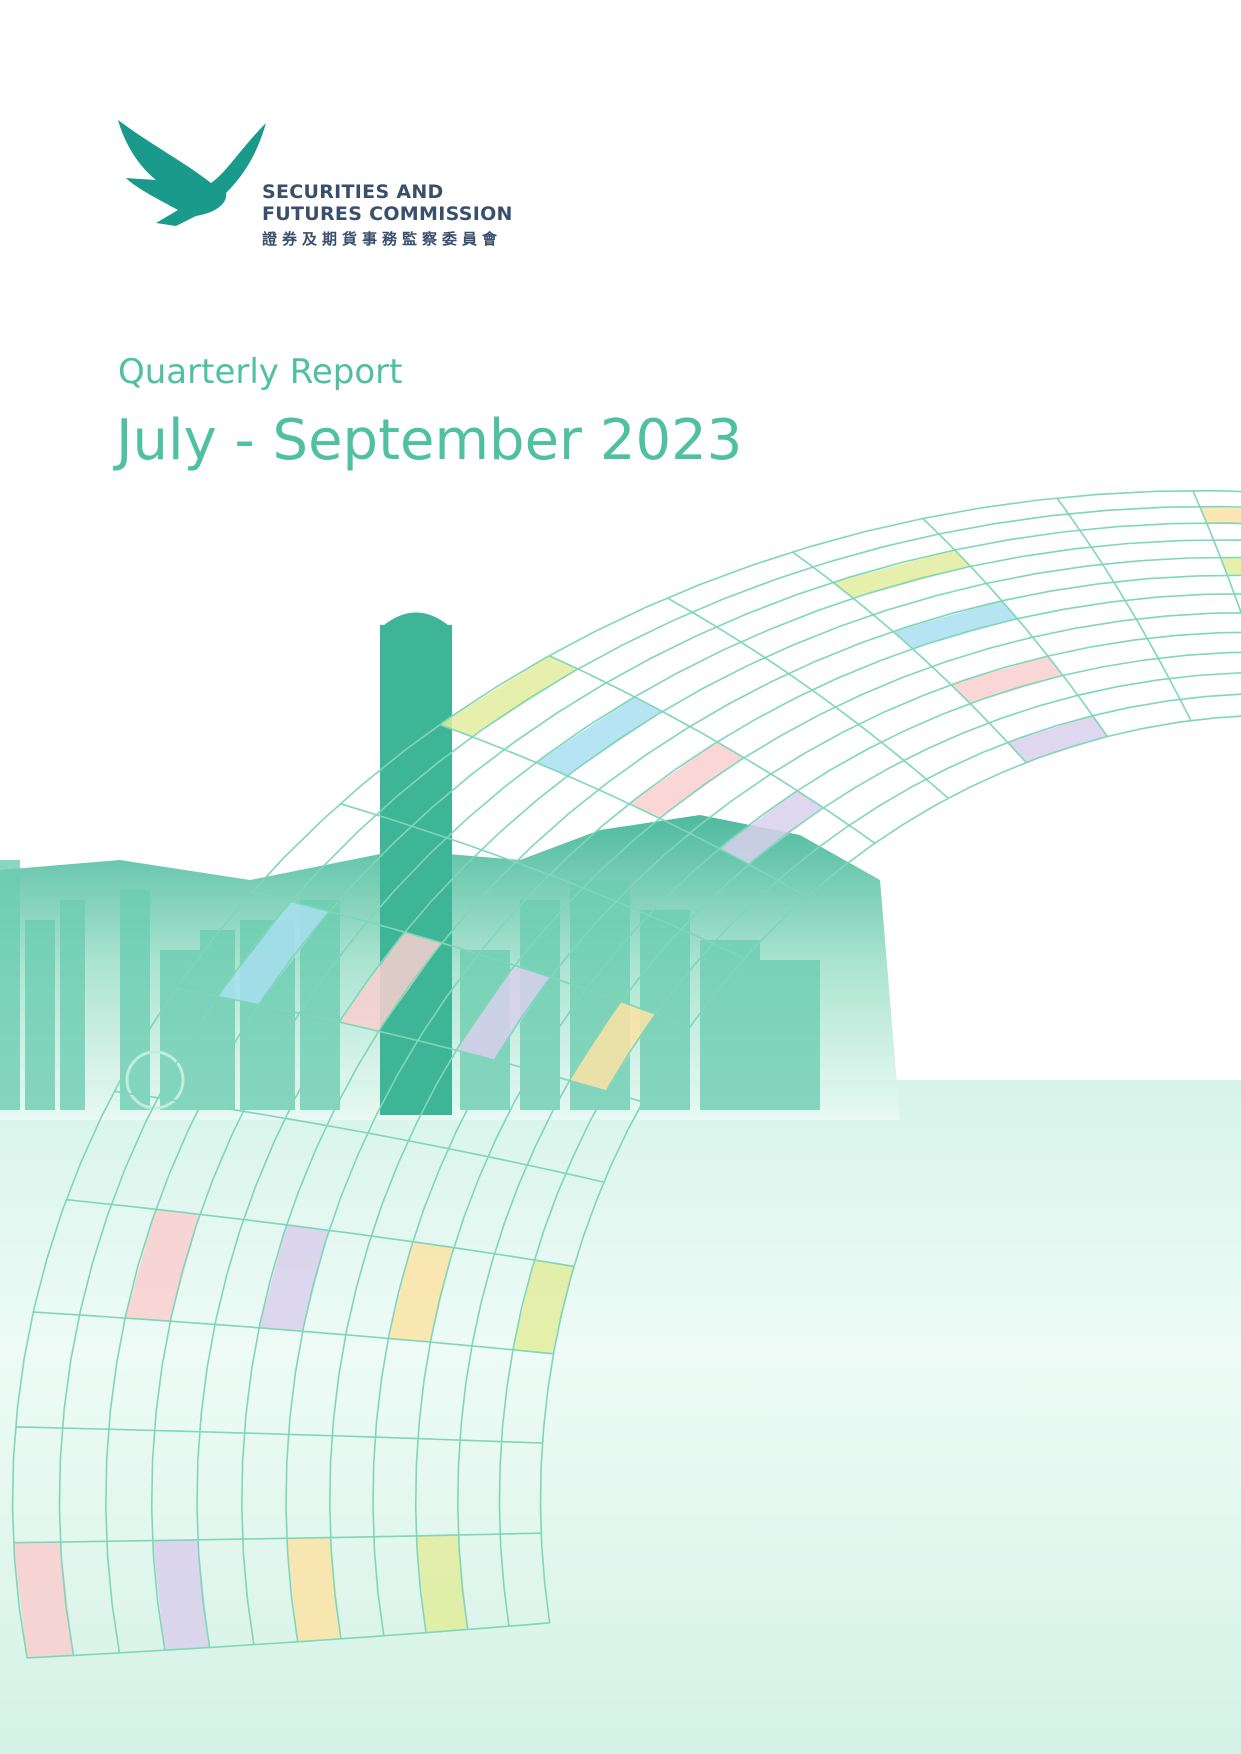 This screenshot has width=1241, height=1754. What do you see at coordinates (260, 372) in the screenshot?
I see `report-type: Quarterly Report` at bounding box center [260, 372].